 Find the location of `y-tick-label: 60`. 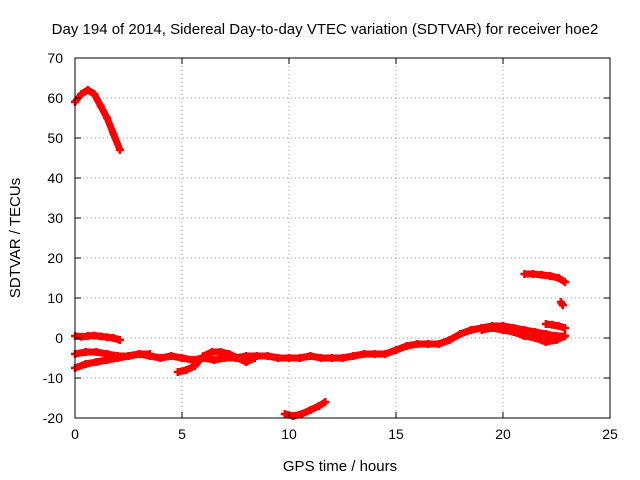

y-tick-label: 60 is located at coordinates (55, 98).